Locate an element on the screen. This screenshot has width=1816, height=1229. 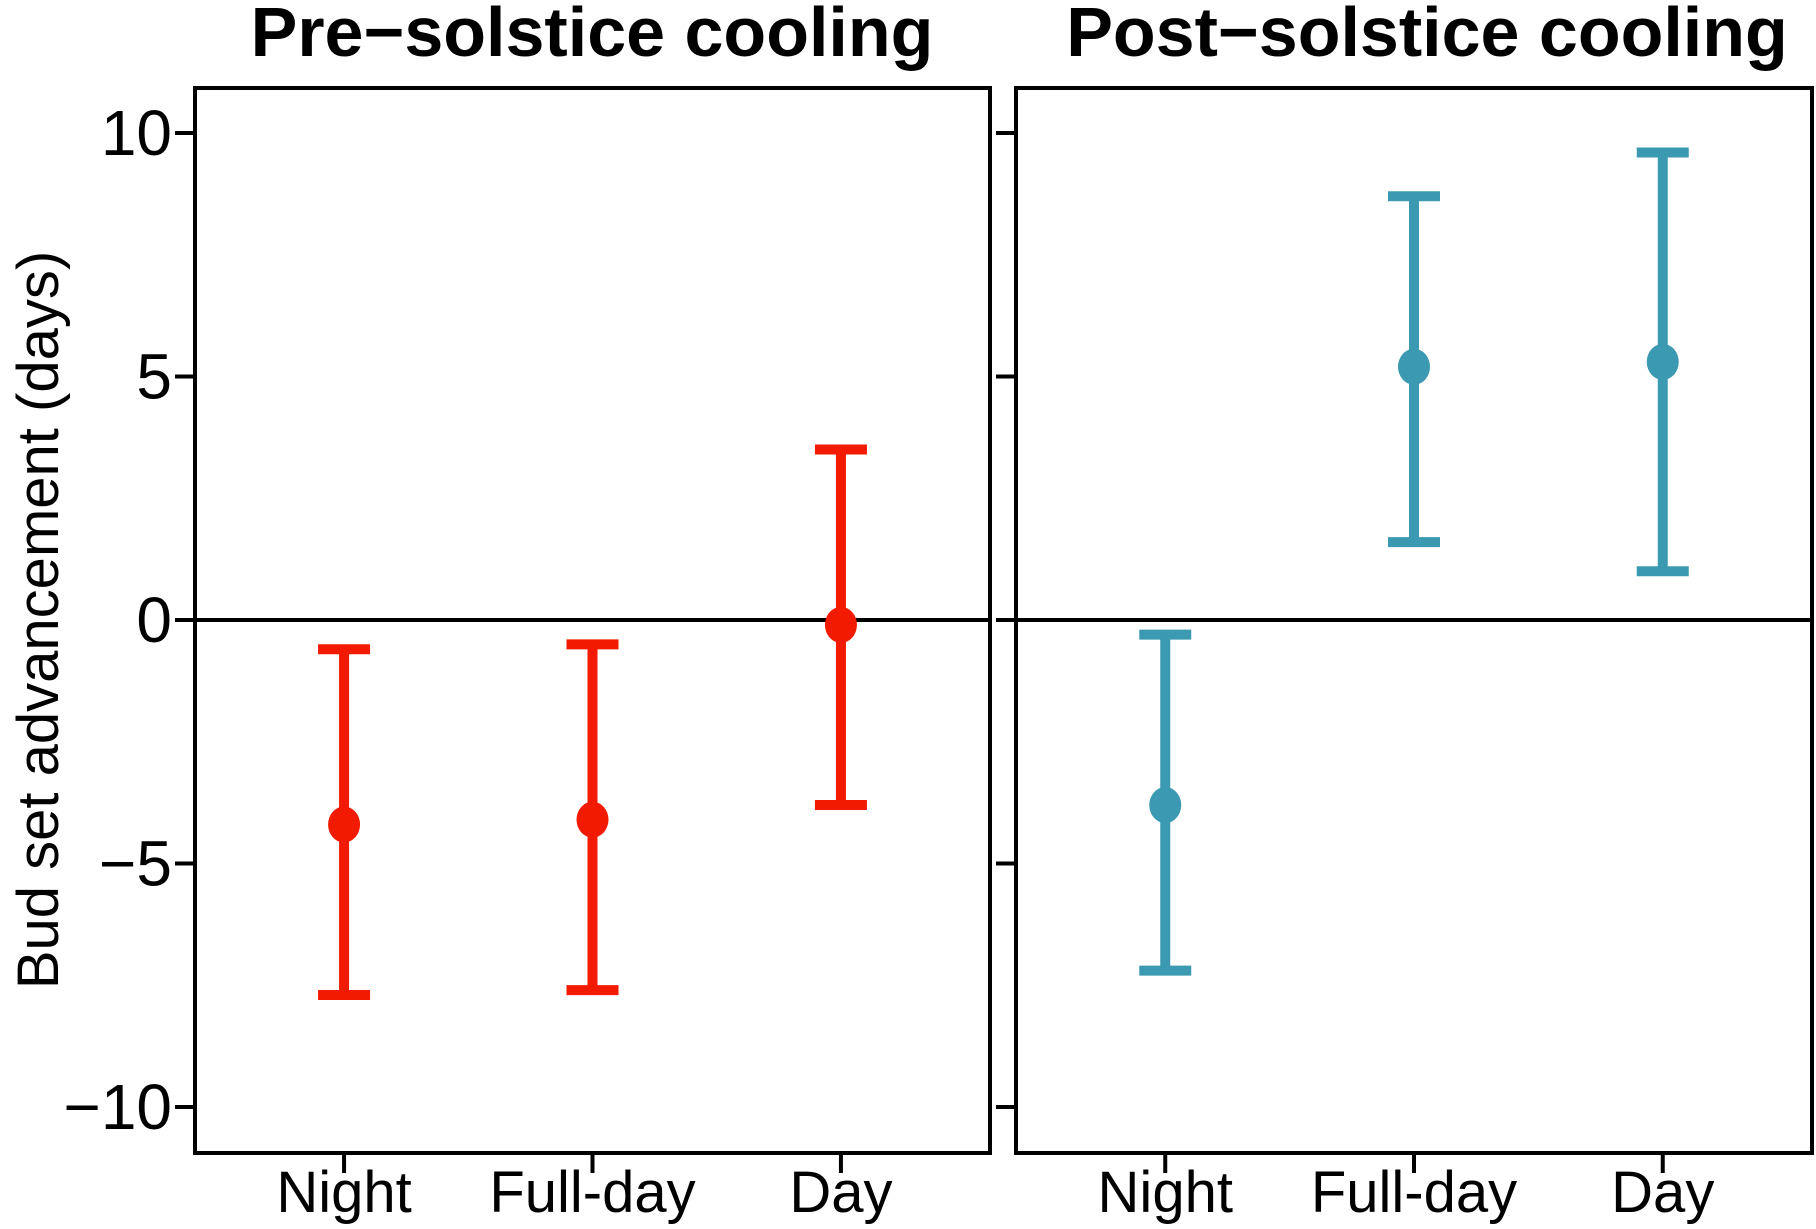
y-tick-label: −10 is located at coordinates (117, 1107).